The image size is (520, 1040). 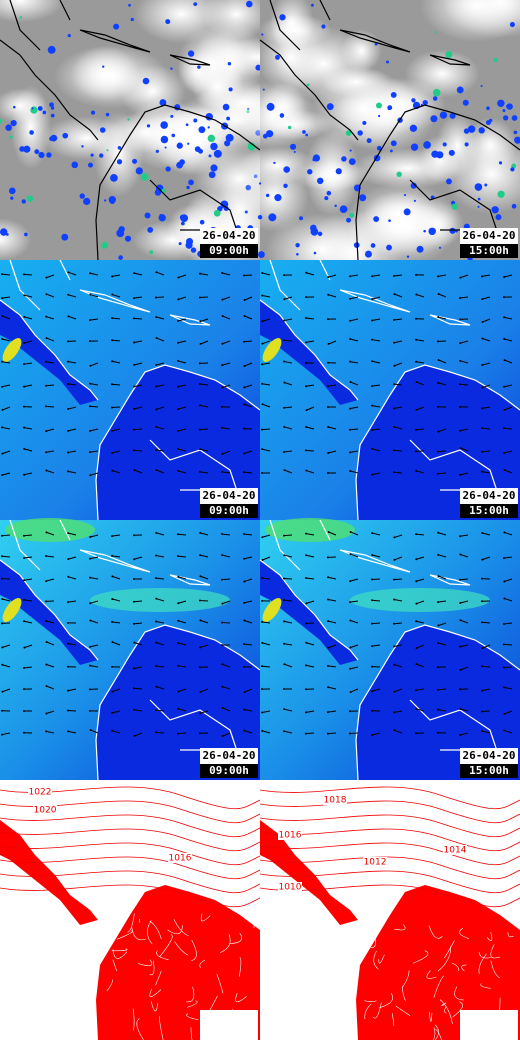 What do you see at coordinates (229, 250) in the screenshot?
I see `time-label: 09:00h` at bounding box center [229, 250].